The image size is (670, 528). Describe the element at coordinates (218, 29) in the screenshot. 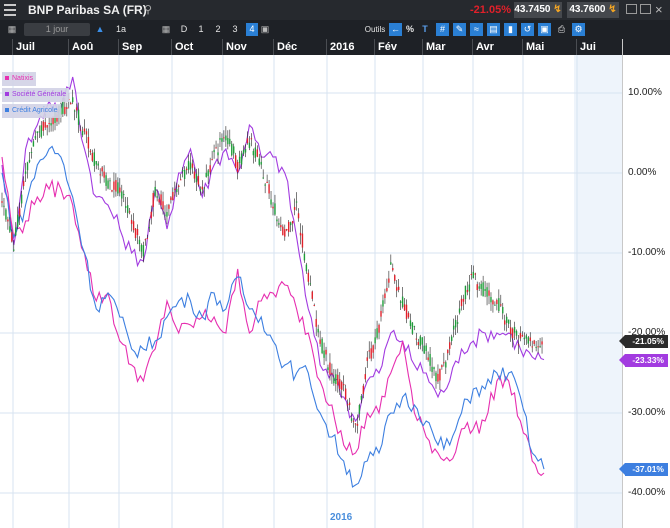

I see `range-button-2: 2` at that location.